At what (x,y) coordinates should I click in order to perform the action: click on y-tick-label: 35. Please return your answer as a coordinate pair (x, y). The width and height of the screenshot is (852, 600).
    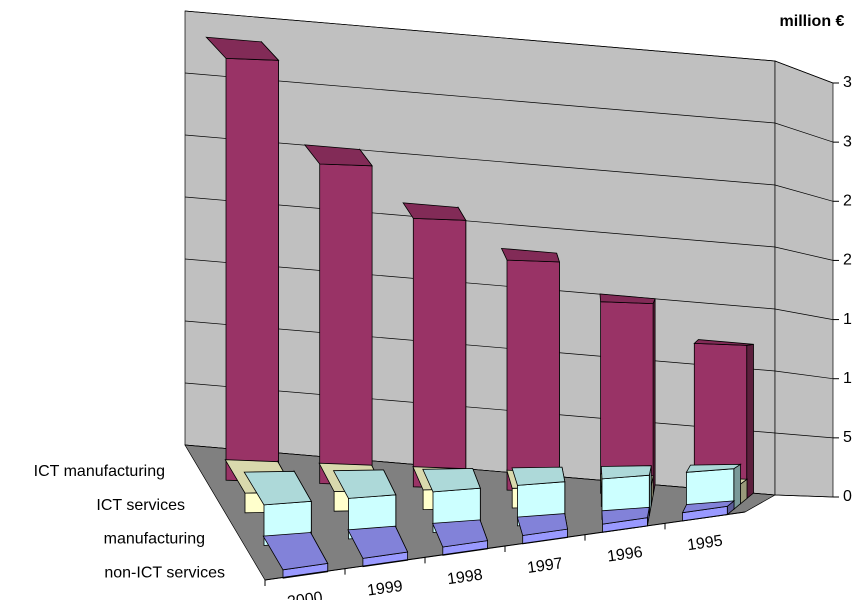
    Looking at the image, I should click on (847, 82).